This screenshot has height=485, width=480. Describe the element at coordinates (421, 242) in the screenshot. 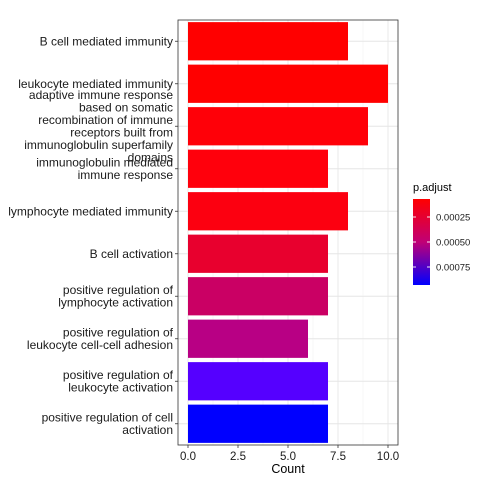

I see `legend-colorbar` at that location.